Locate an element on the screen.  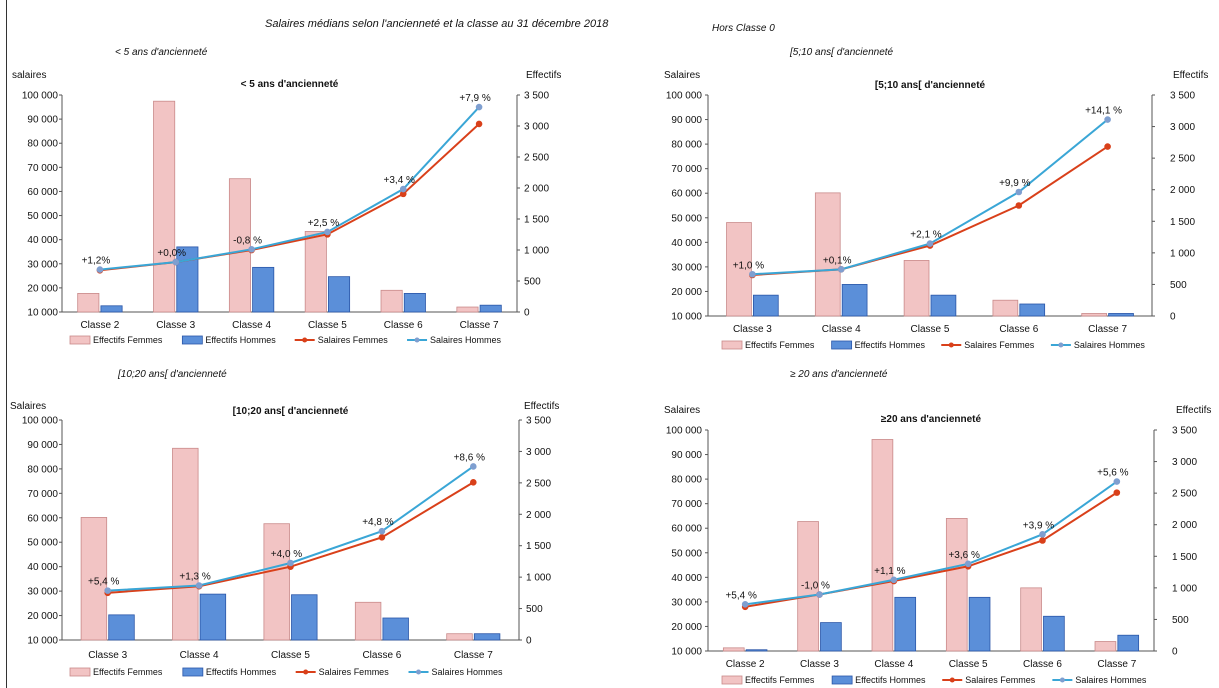
annotation-label: +14,1 % is located at coordinates (1103, 111).